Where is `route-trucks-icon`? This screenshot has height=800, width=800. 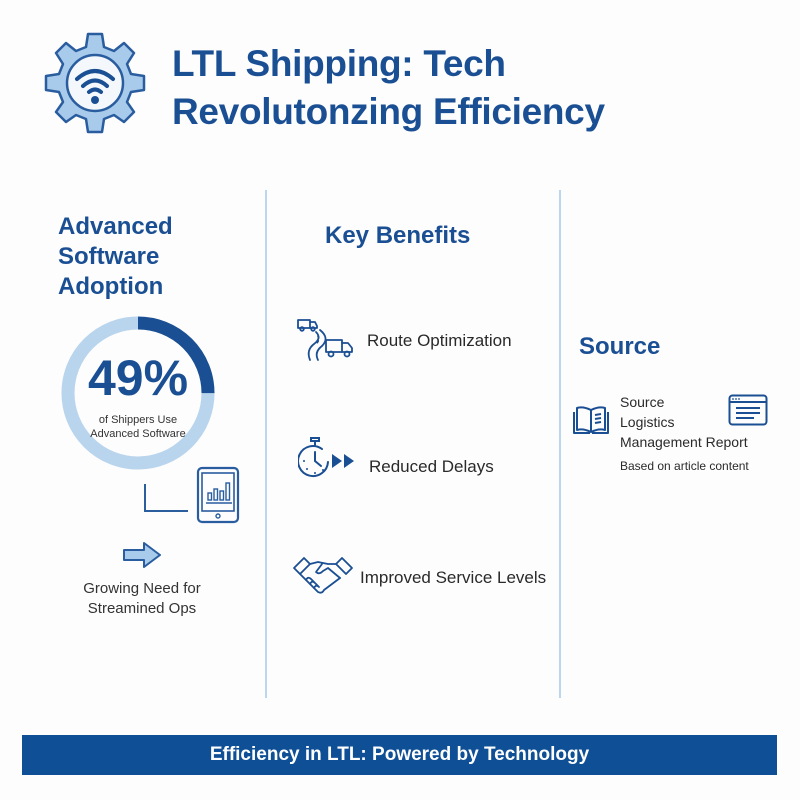 route-trucks-icon is located at coordinates (325, 340).